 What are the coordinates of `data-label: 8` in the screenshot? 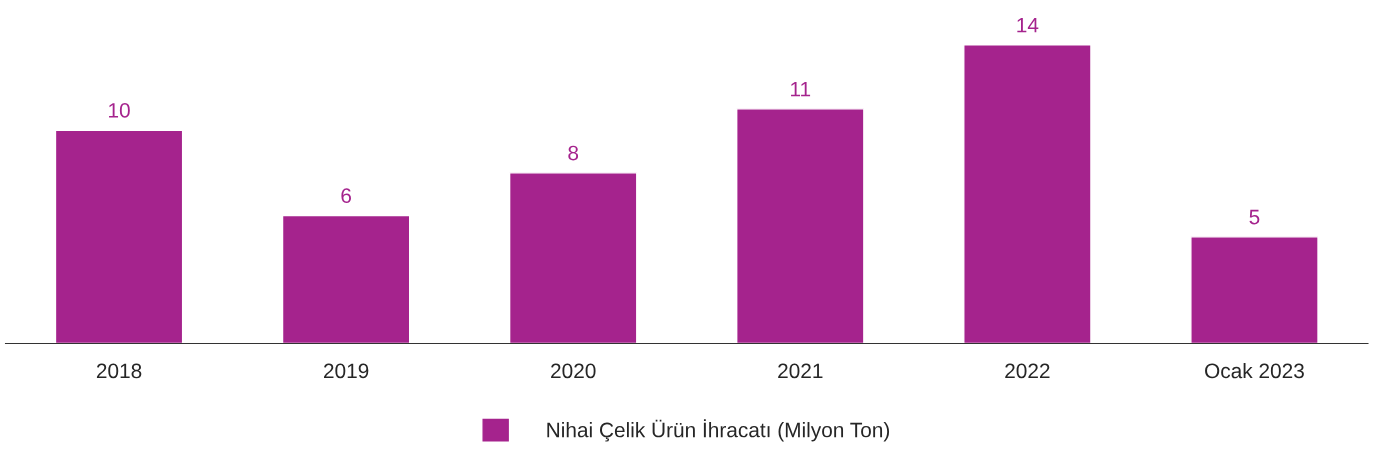 It's located at (573, 153).